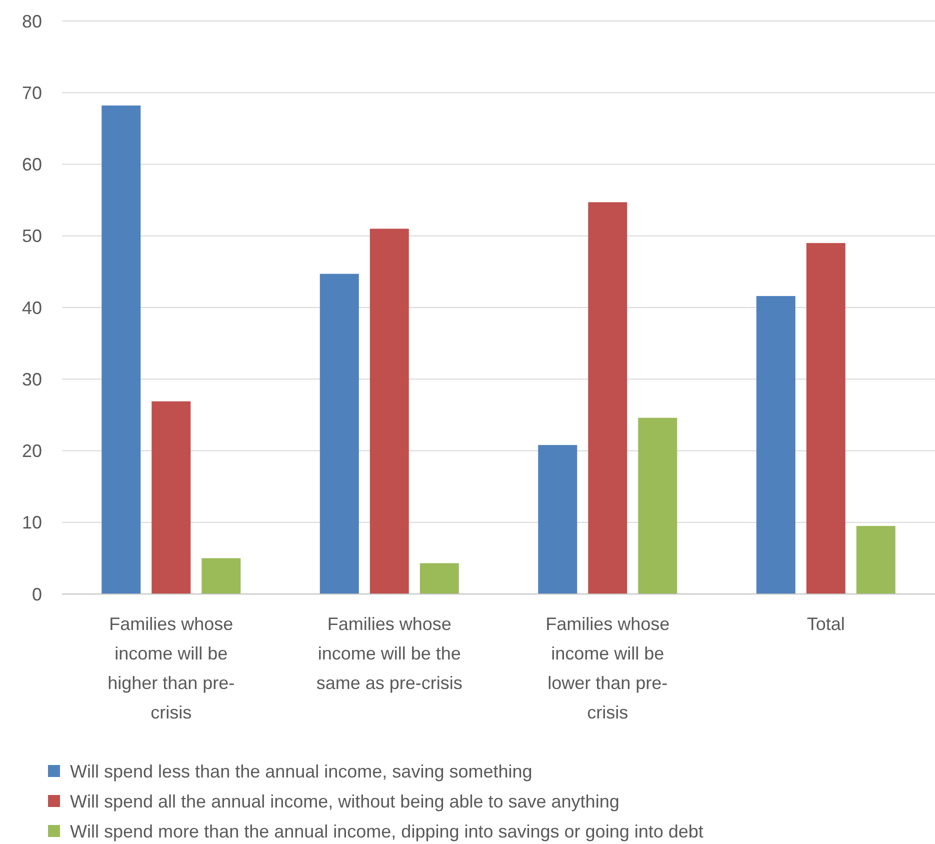  What do you see at coordinates (387, 831) in the screenshot?
I see `legend-label: Will spend more than the annual income, dipping into savings or going into debt` at bounding box center [387, 831].